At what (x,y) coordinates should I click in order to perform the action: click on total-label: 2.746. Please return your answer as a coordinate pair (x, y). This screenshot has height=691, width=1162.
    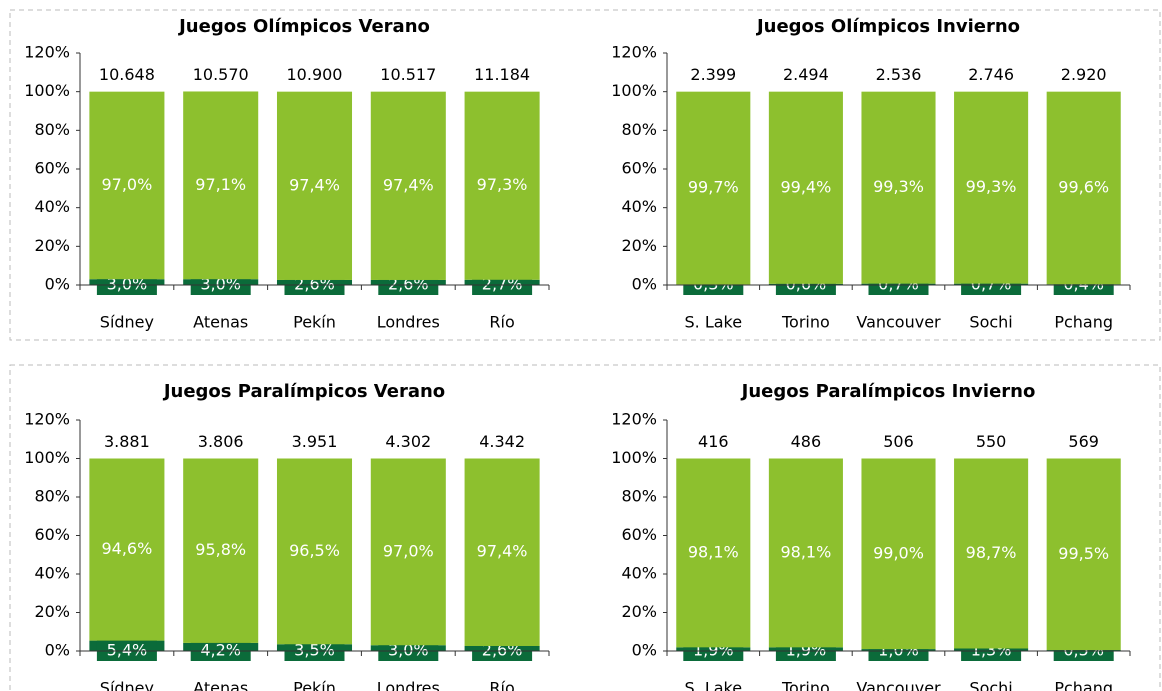
    Looking at the image, I should click on (991, 74).